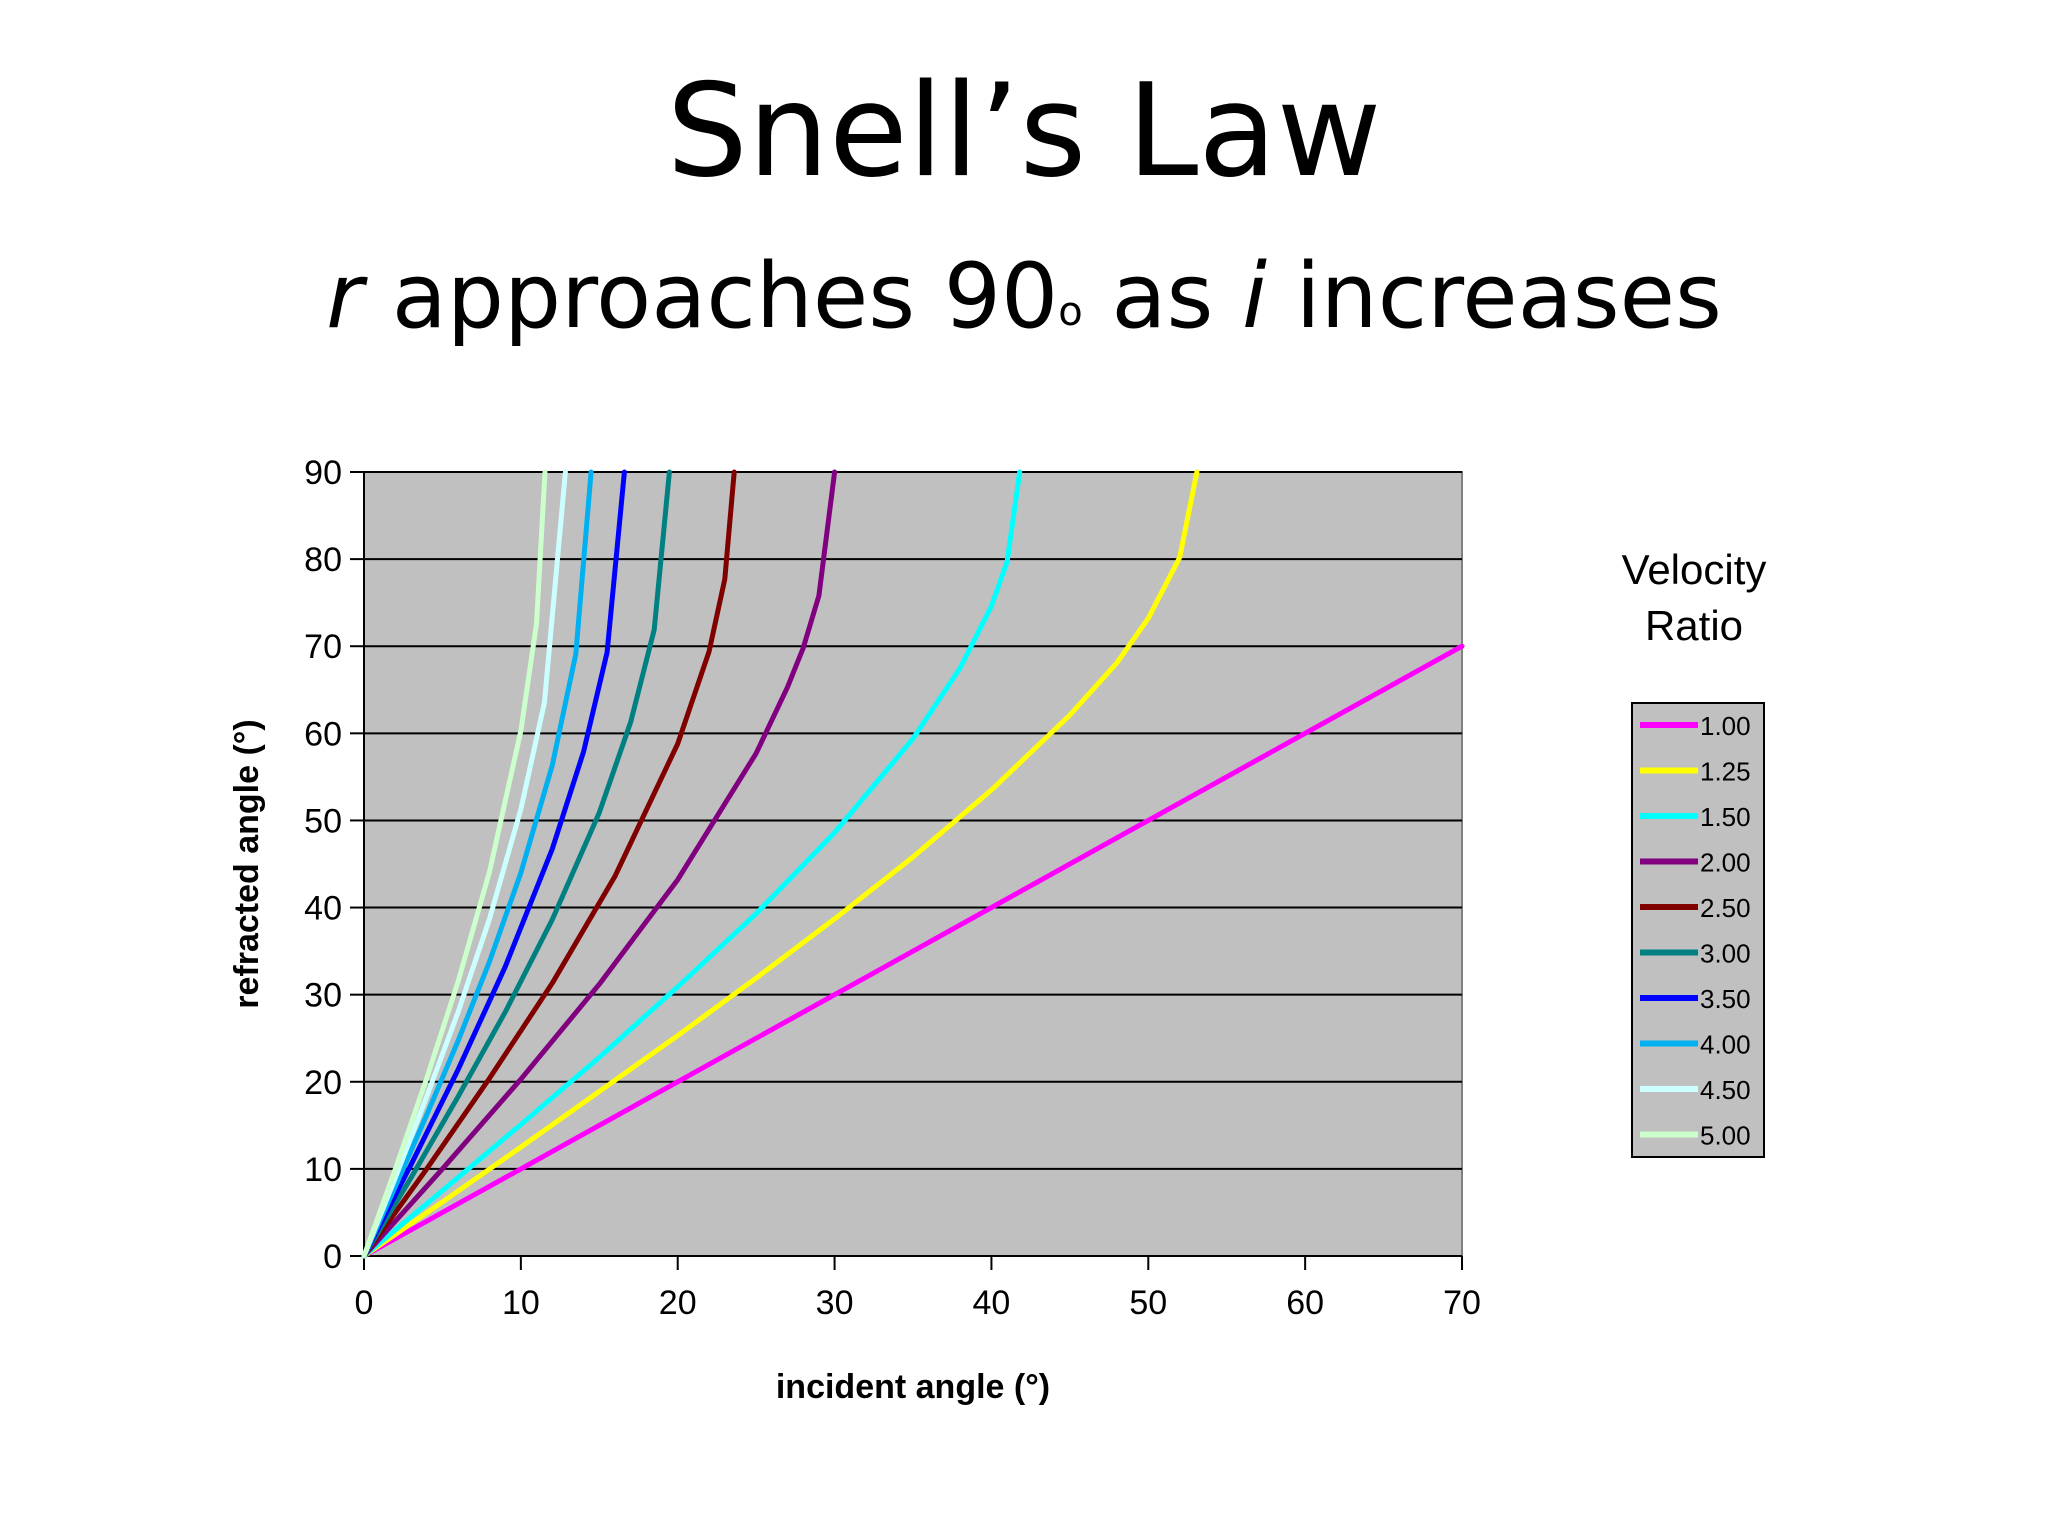 Image resolution: width=2048 pixels, height=1536 pixels. What do you see at coordinates (521, 1303) in the screenshot?
I see `x-tick-label: 10` at bounding box center [521, 1303].